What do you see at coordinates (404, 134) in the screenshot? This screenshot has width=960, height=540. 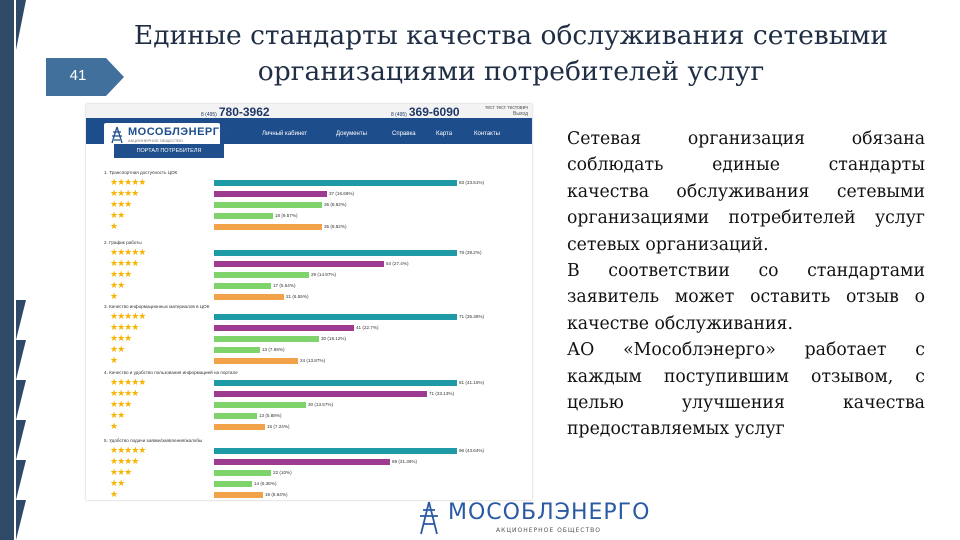 I see `nav-help: Справка` at bounding box center [404, 134].